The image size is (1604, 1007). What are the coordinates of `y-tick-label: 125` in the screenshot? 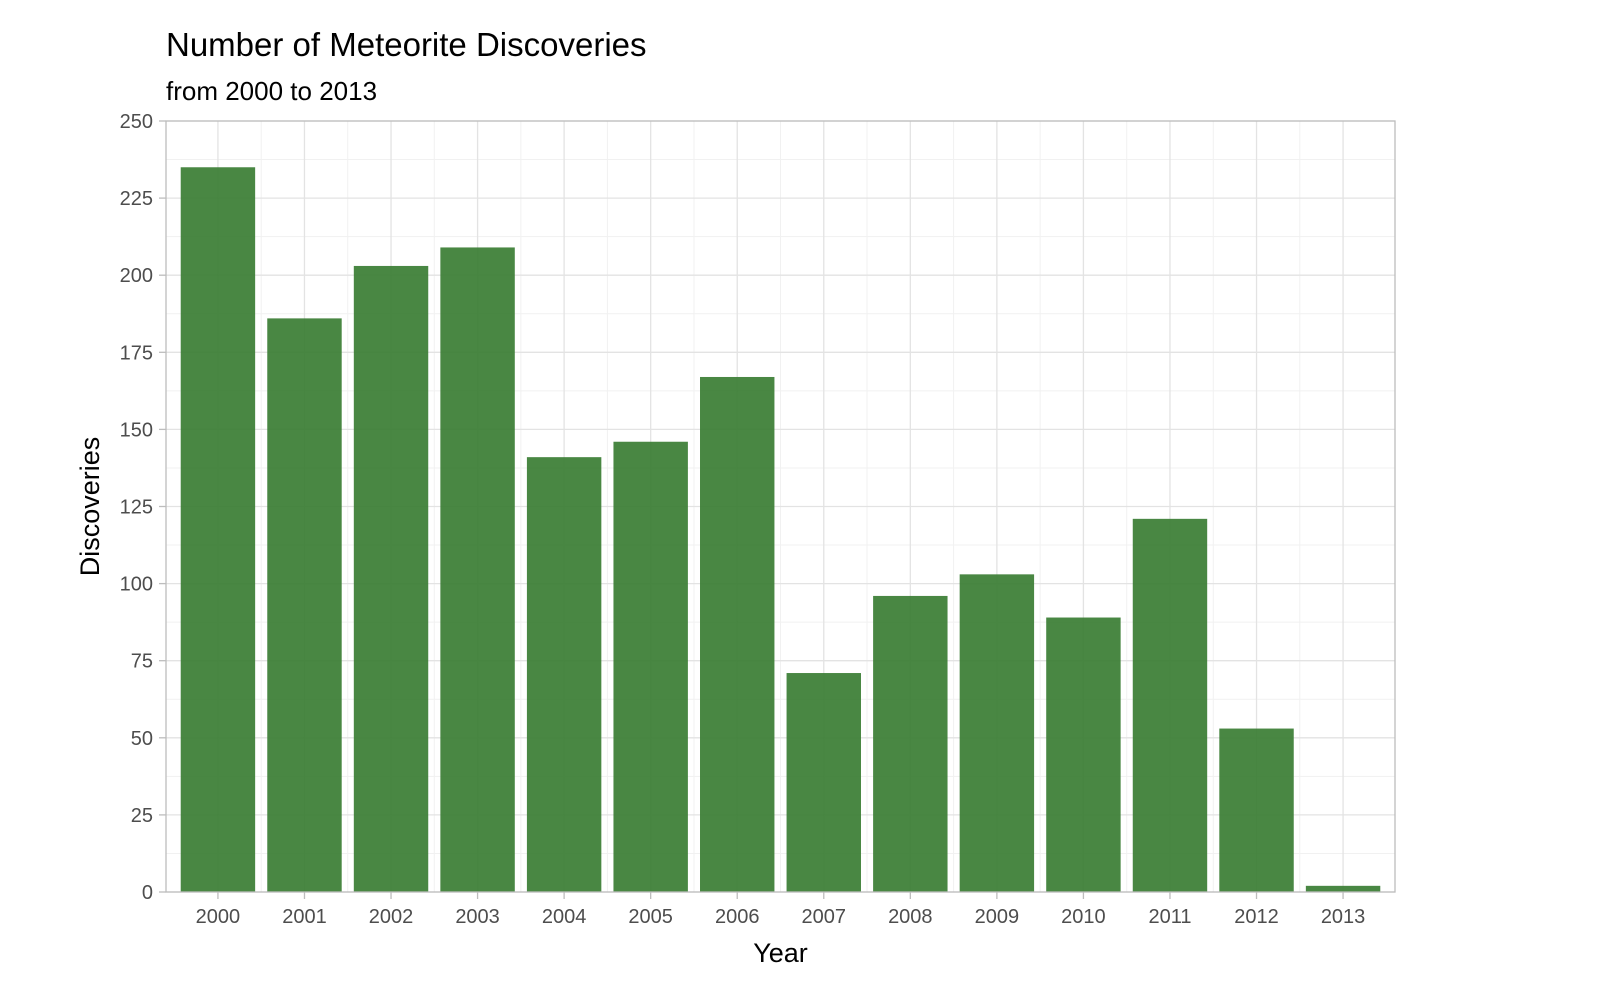 It's located at (136, 508).